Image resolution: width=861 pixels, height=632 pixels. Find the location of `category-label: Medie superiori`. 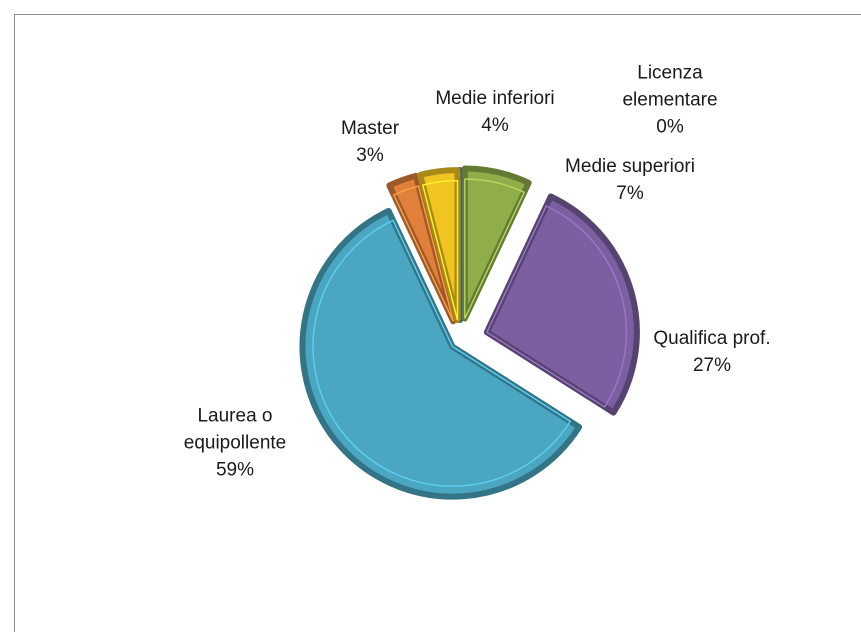

category-label: Medie superiori is located at coordinates (630, 166).